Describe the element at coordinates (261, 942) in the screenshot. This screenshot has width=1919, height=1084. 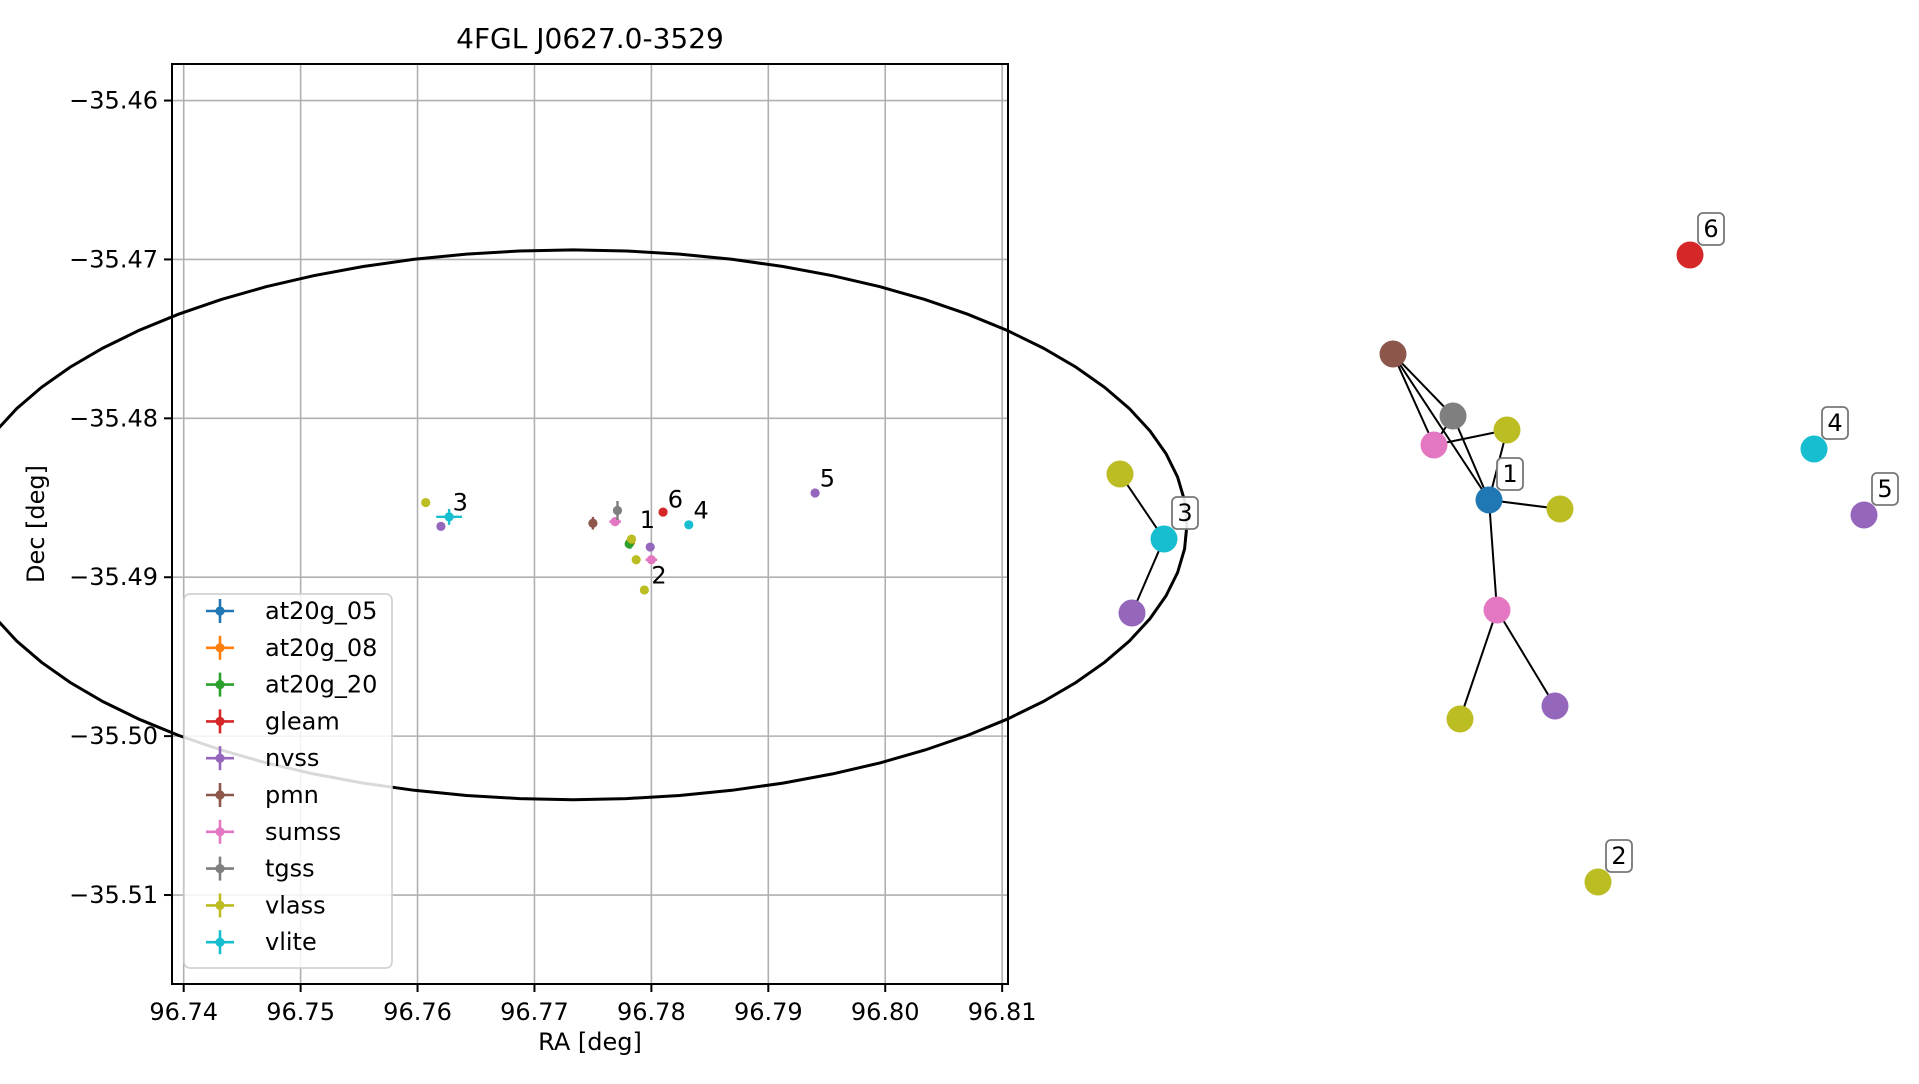
I see `legend-item-vlite: vlite` at that location.